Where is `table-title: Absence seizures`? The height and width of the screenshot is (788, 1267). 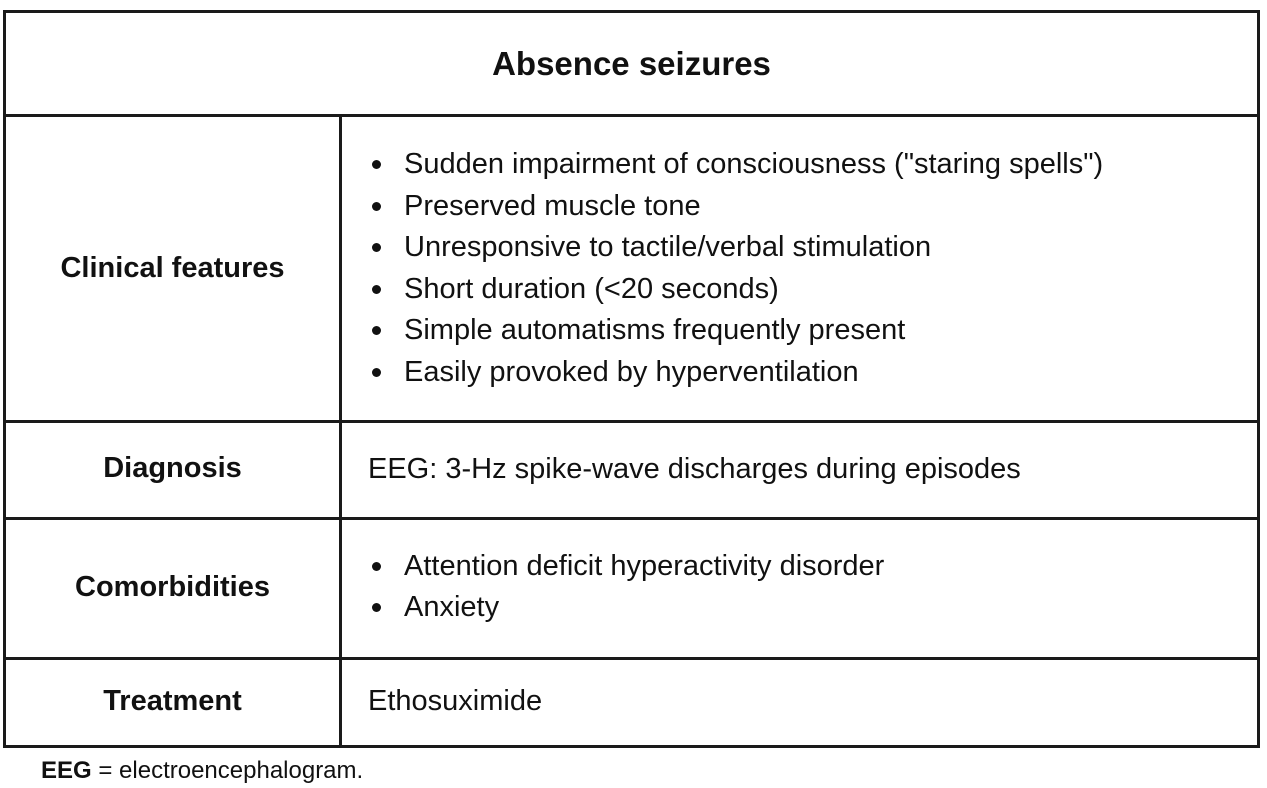
table-title: Absence seizures is located at coordinates (631, 65).